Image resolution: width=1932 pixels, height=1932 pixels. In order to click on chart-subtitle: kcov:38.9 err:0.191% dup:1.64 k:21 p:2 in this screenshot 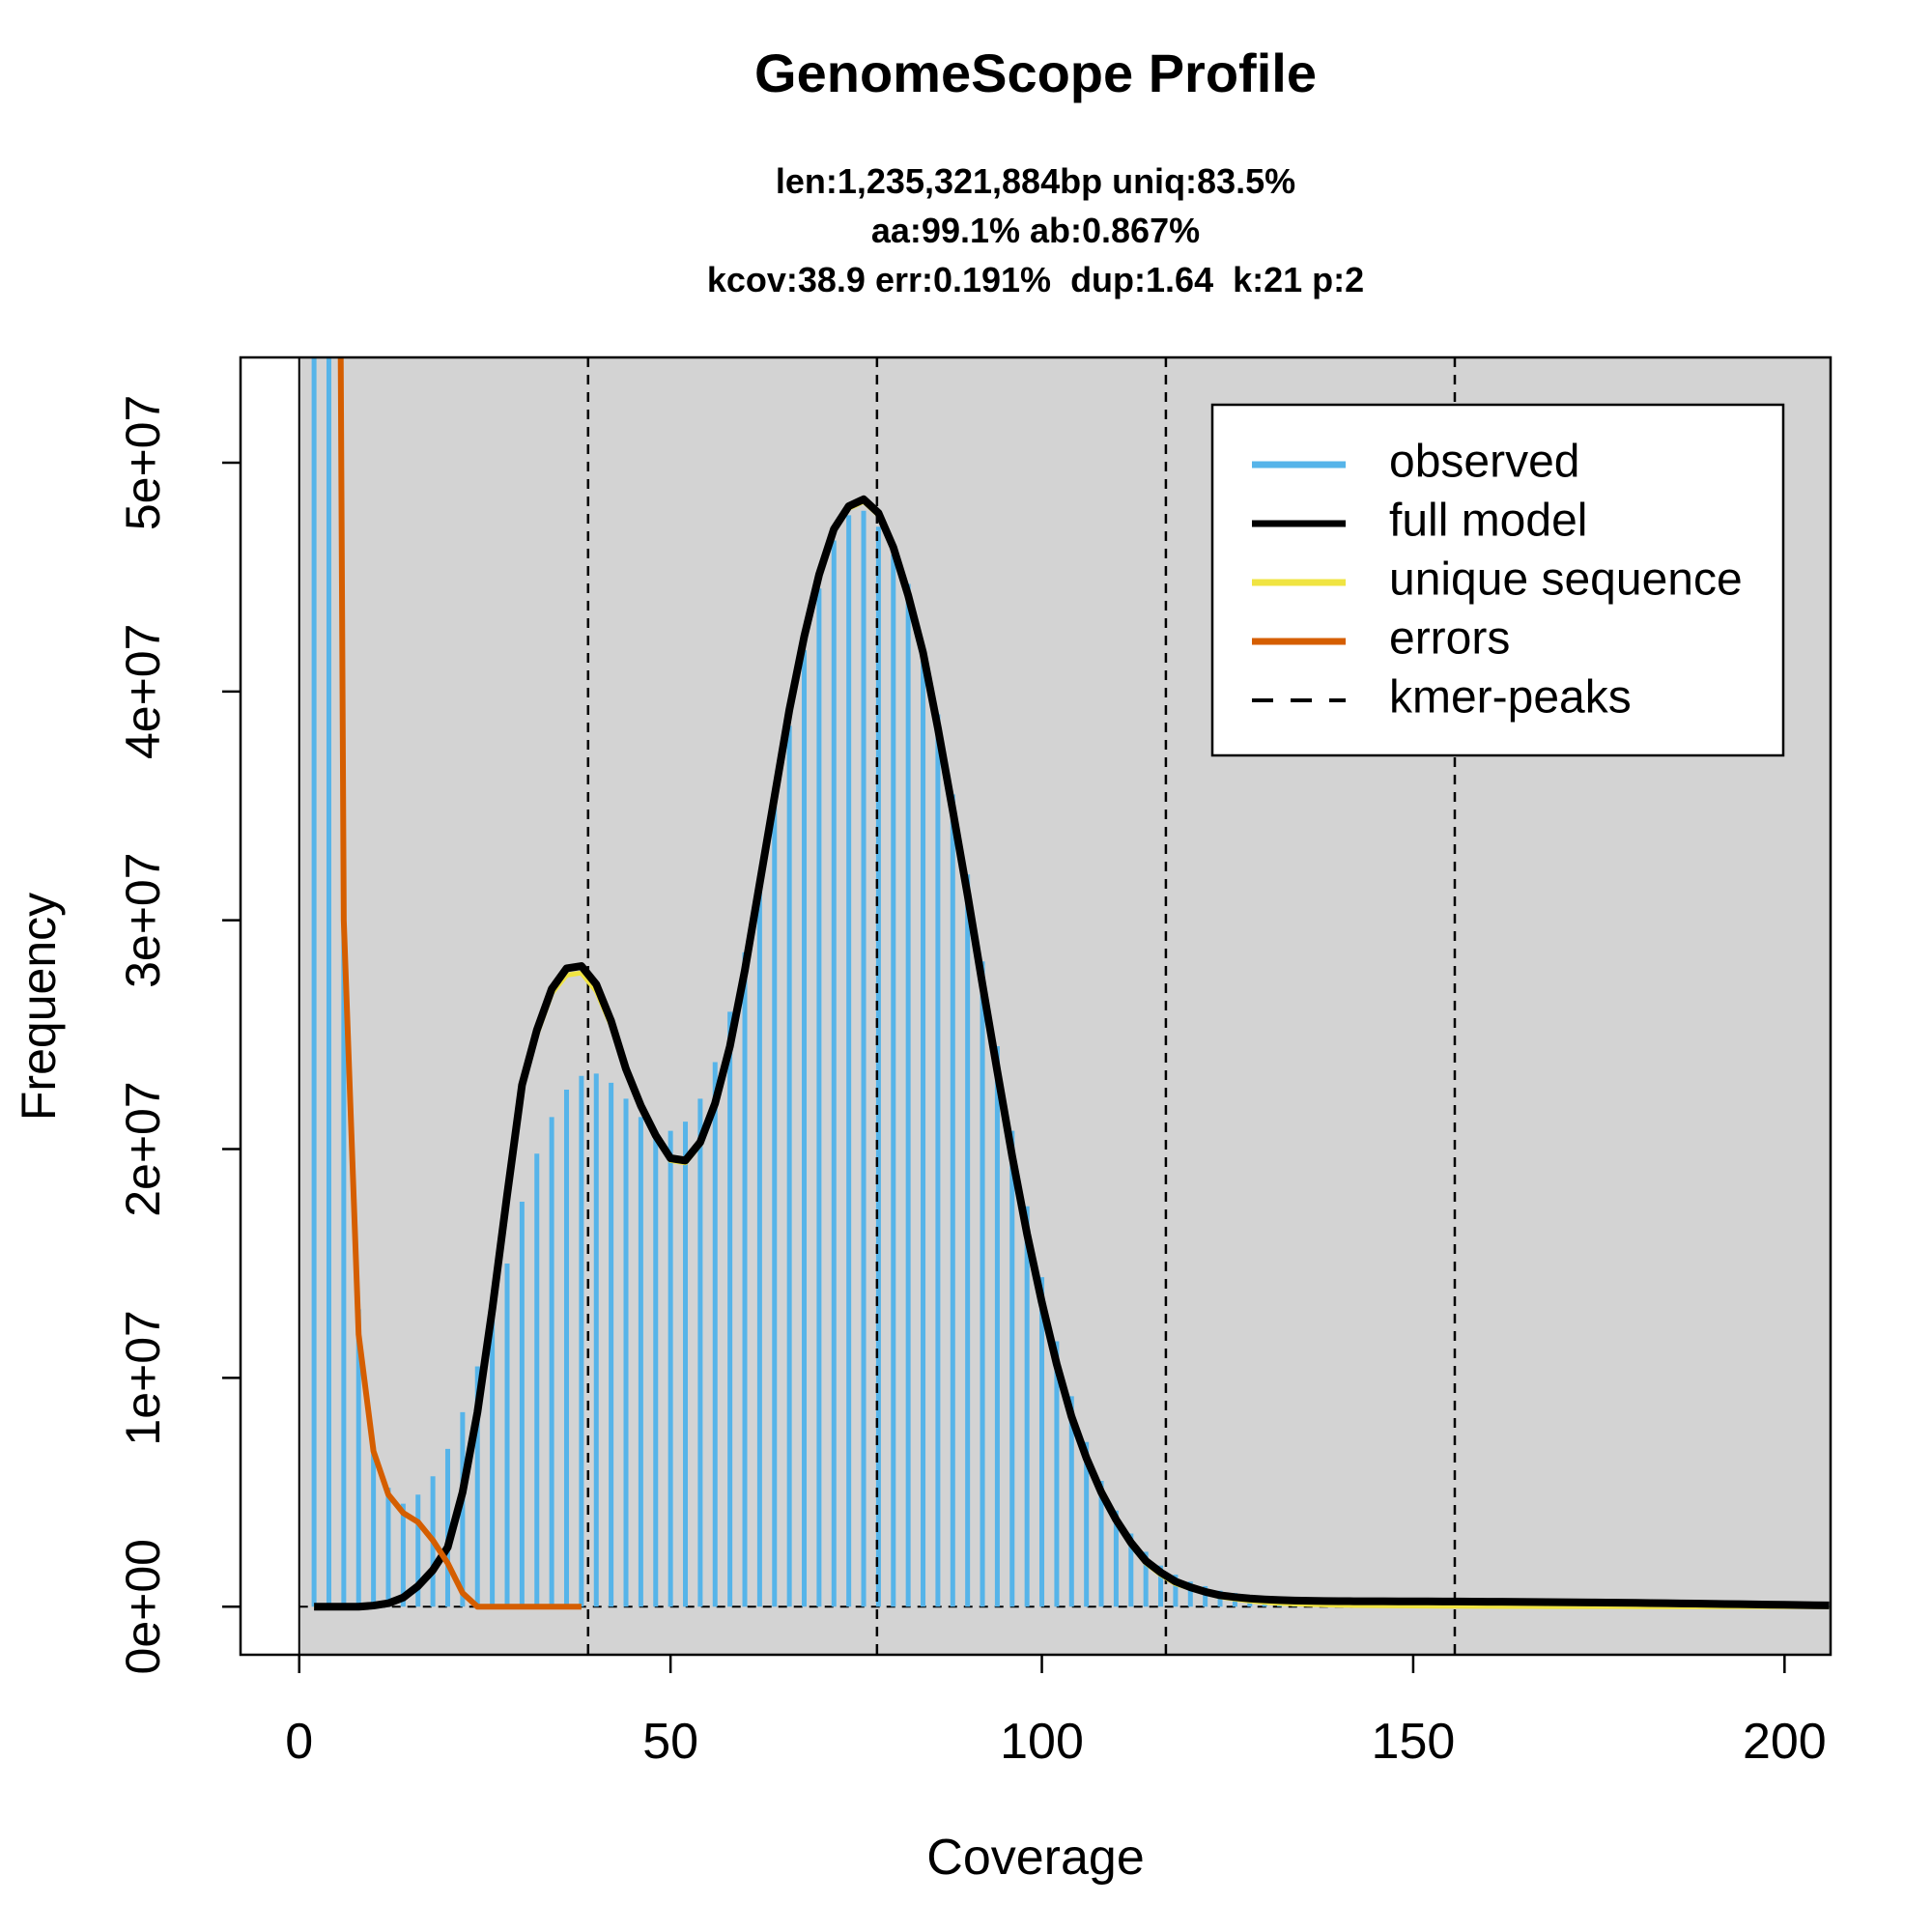, I will do `click(1035, 279)`.